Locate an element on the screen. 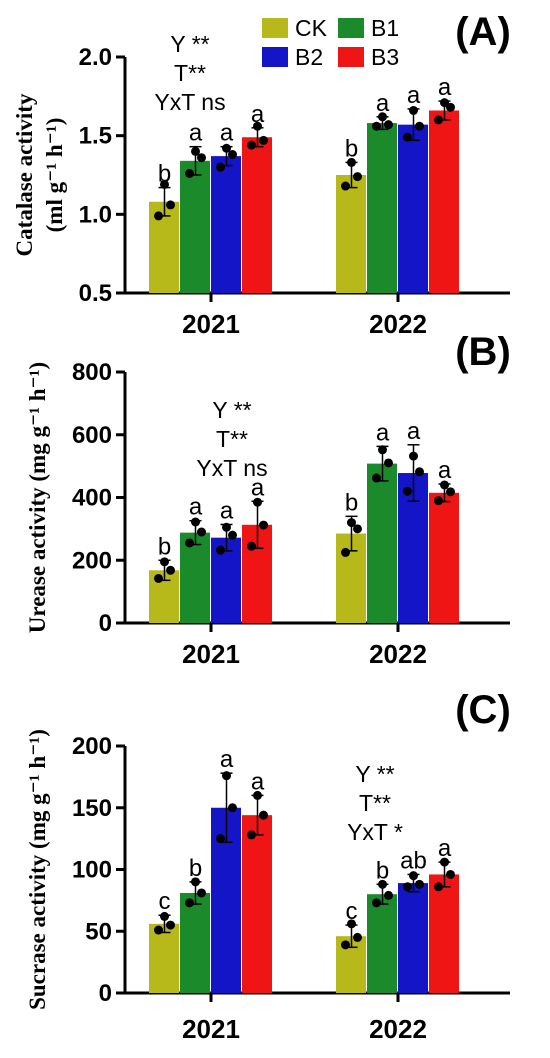 This screenshot has height=1058, width=550. y-tick-label: 2.0 is located at coordinates (95, 57).